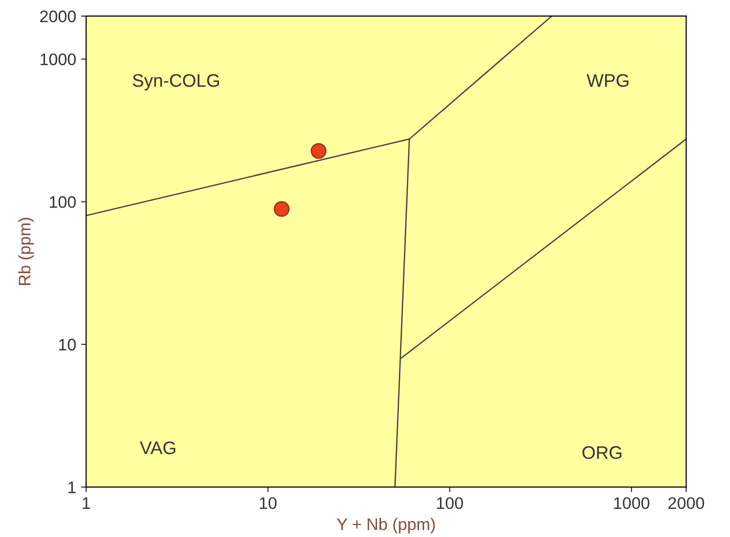 The width and height of the screenshot is (730, 537). What do you see at coordinates (58, 16) in the screenshot?
I see `y-tick-label: 2000` at bounding box center [58, 16].